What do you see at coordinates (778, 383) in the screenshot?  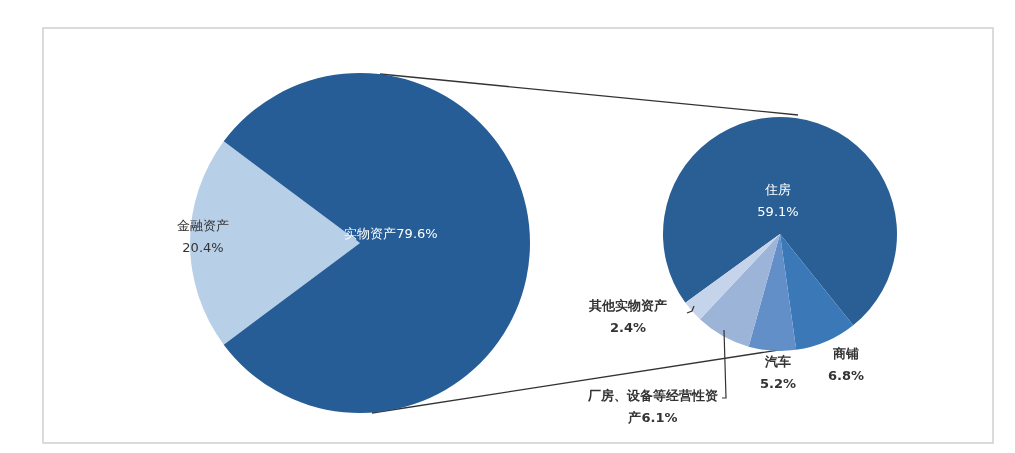 I see `data-label: 5.2%` at bounding box center [778, 383].